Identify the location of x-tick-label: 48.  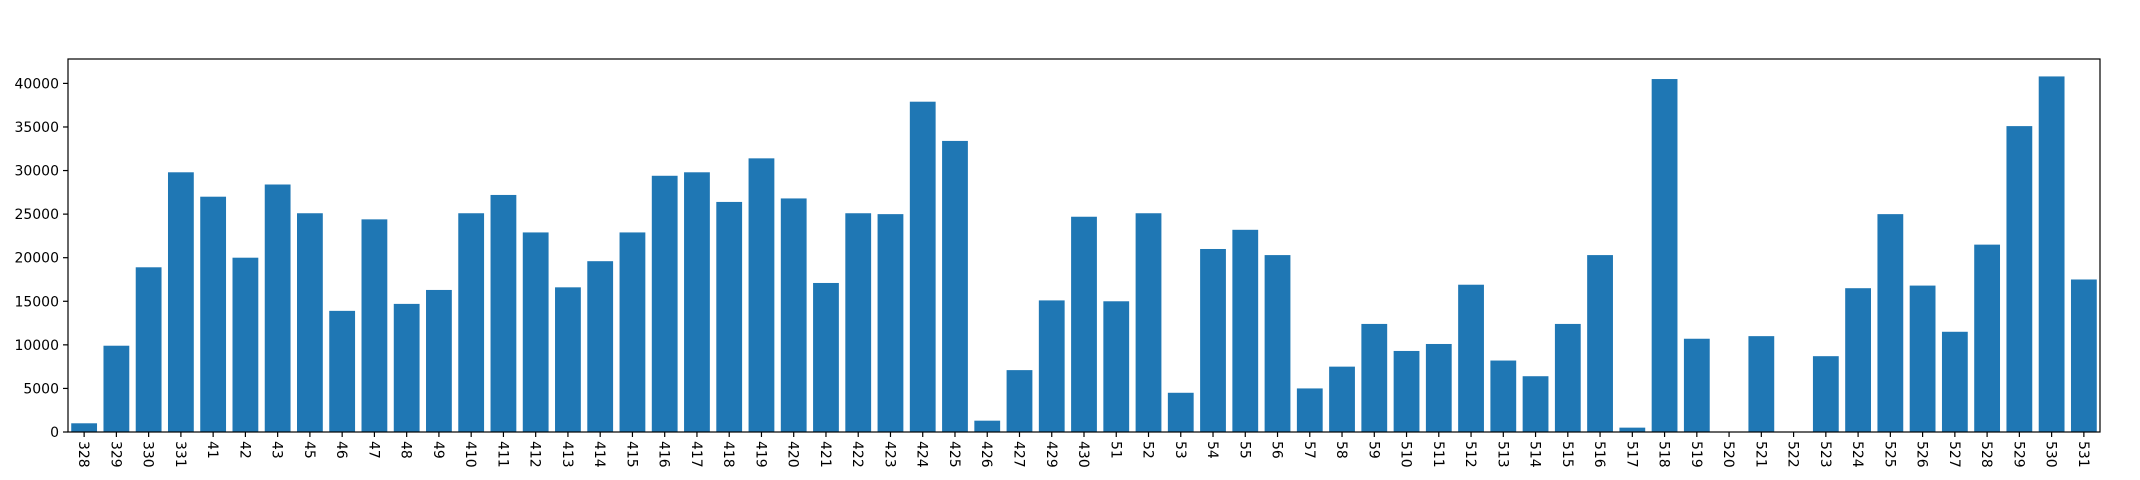
(406, 450).